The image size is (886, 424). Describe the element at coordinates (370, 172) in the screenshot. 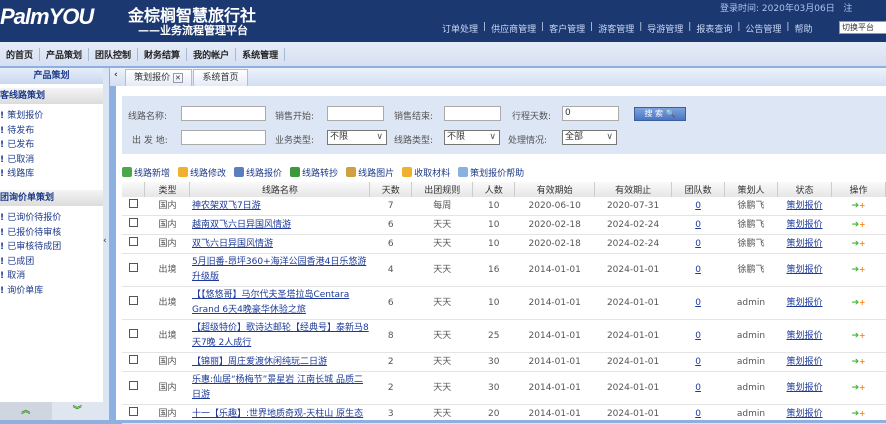

I see `toolbar-button: 线路图片` at that location.